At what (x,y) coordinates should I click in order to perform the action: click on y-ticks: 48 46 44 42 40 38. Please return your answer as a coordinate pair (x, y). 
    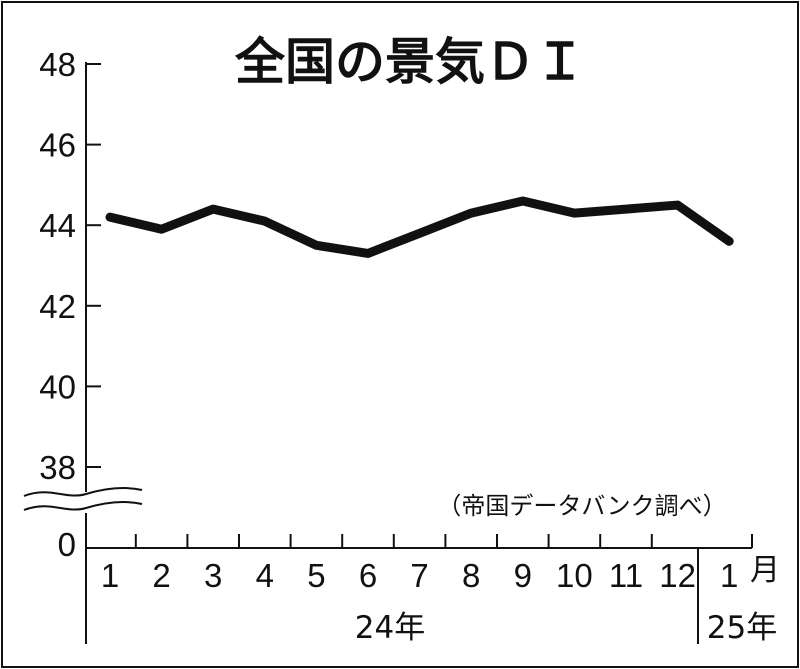
    Looking at the image, I should click on (70, 266).